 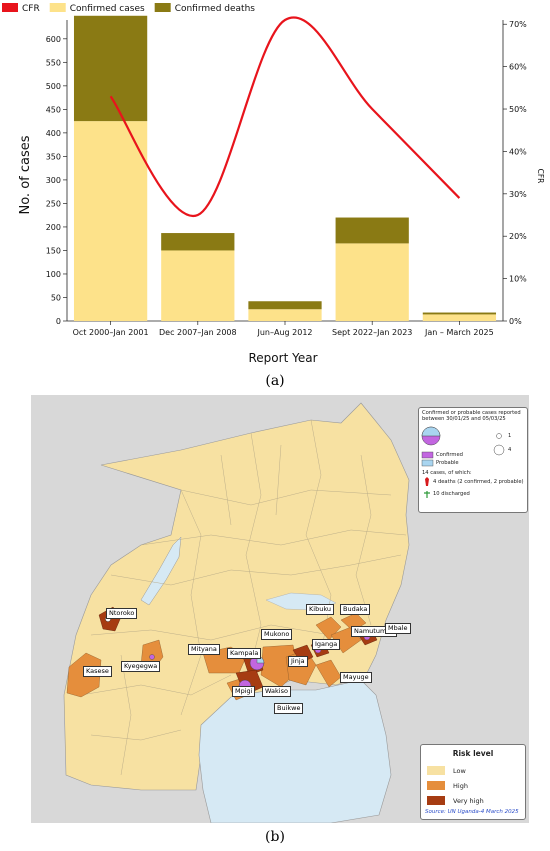 I want to click on y-tick-label: 500, so click(x=53, y=86).